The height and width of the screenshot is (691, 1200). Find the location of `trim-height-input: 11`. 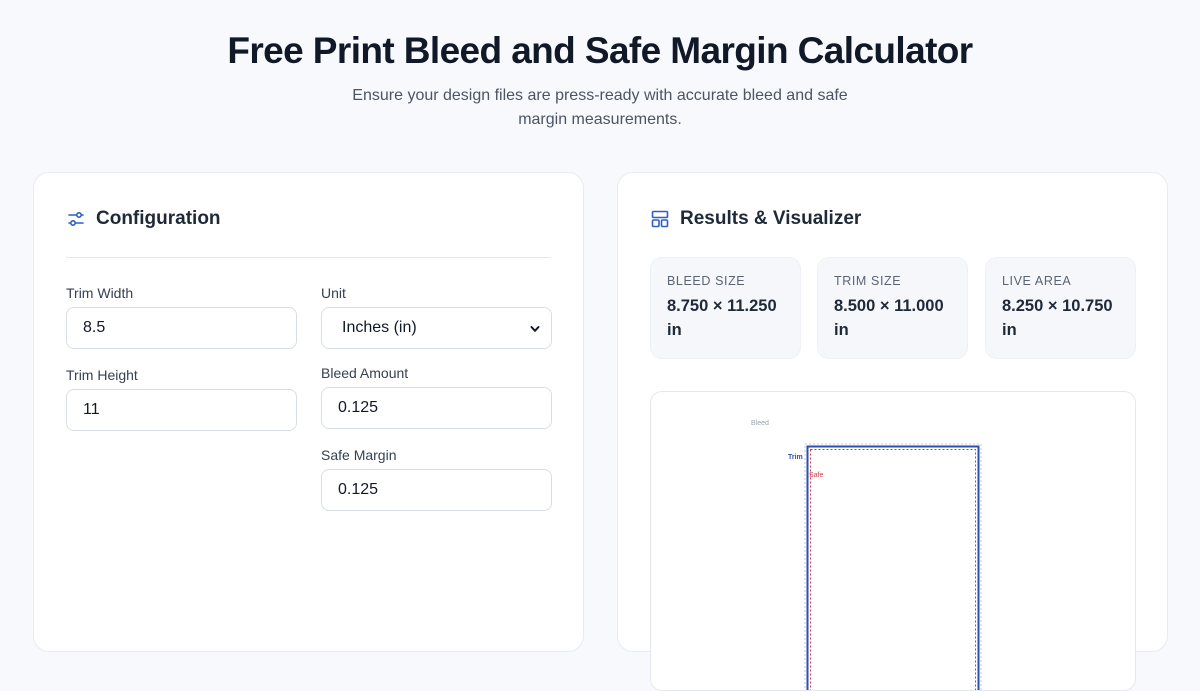

trim-height-input: 11 is located at coordinates (181, 410).